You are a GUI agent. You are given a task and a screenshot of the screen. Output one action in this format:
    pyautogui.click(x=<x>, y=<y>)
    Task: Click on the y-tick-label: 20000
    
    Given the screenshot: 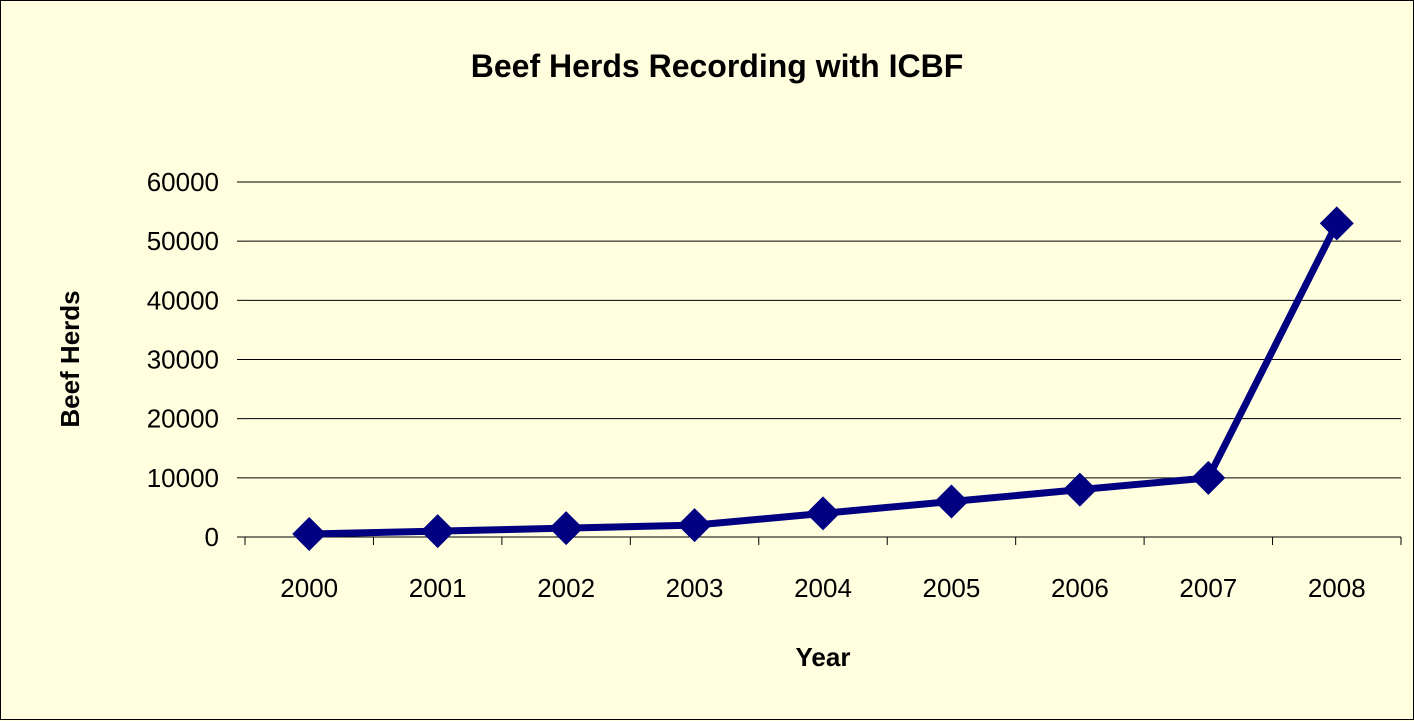 What is the action you would take?
    pyautogui.click(x=183, y=419)
    